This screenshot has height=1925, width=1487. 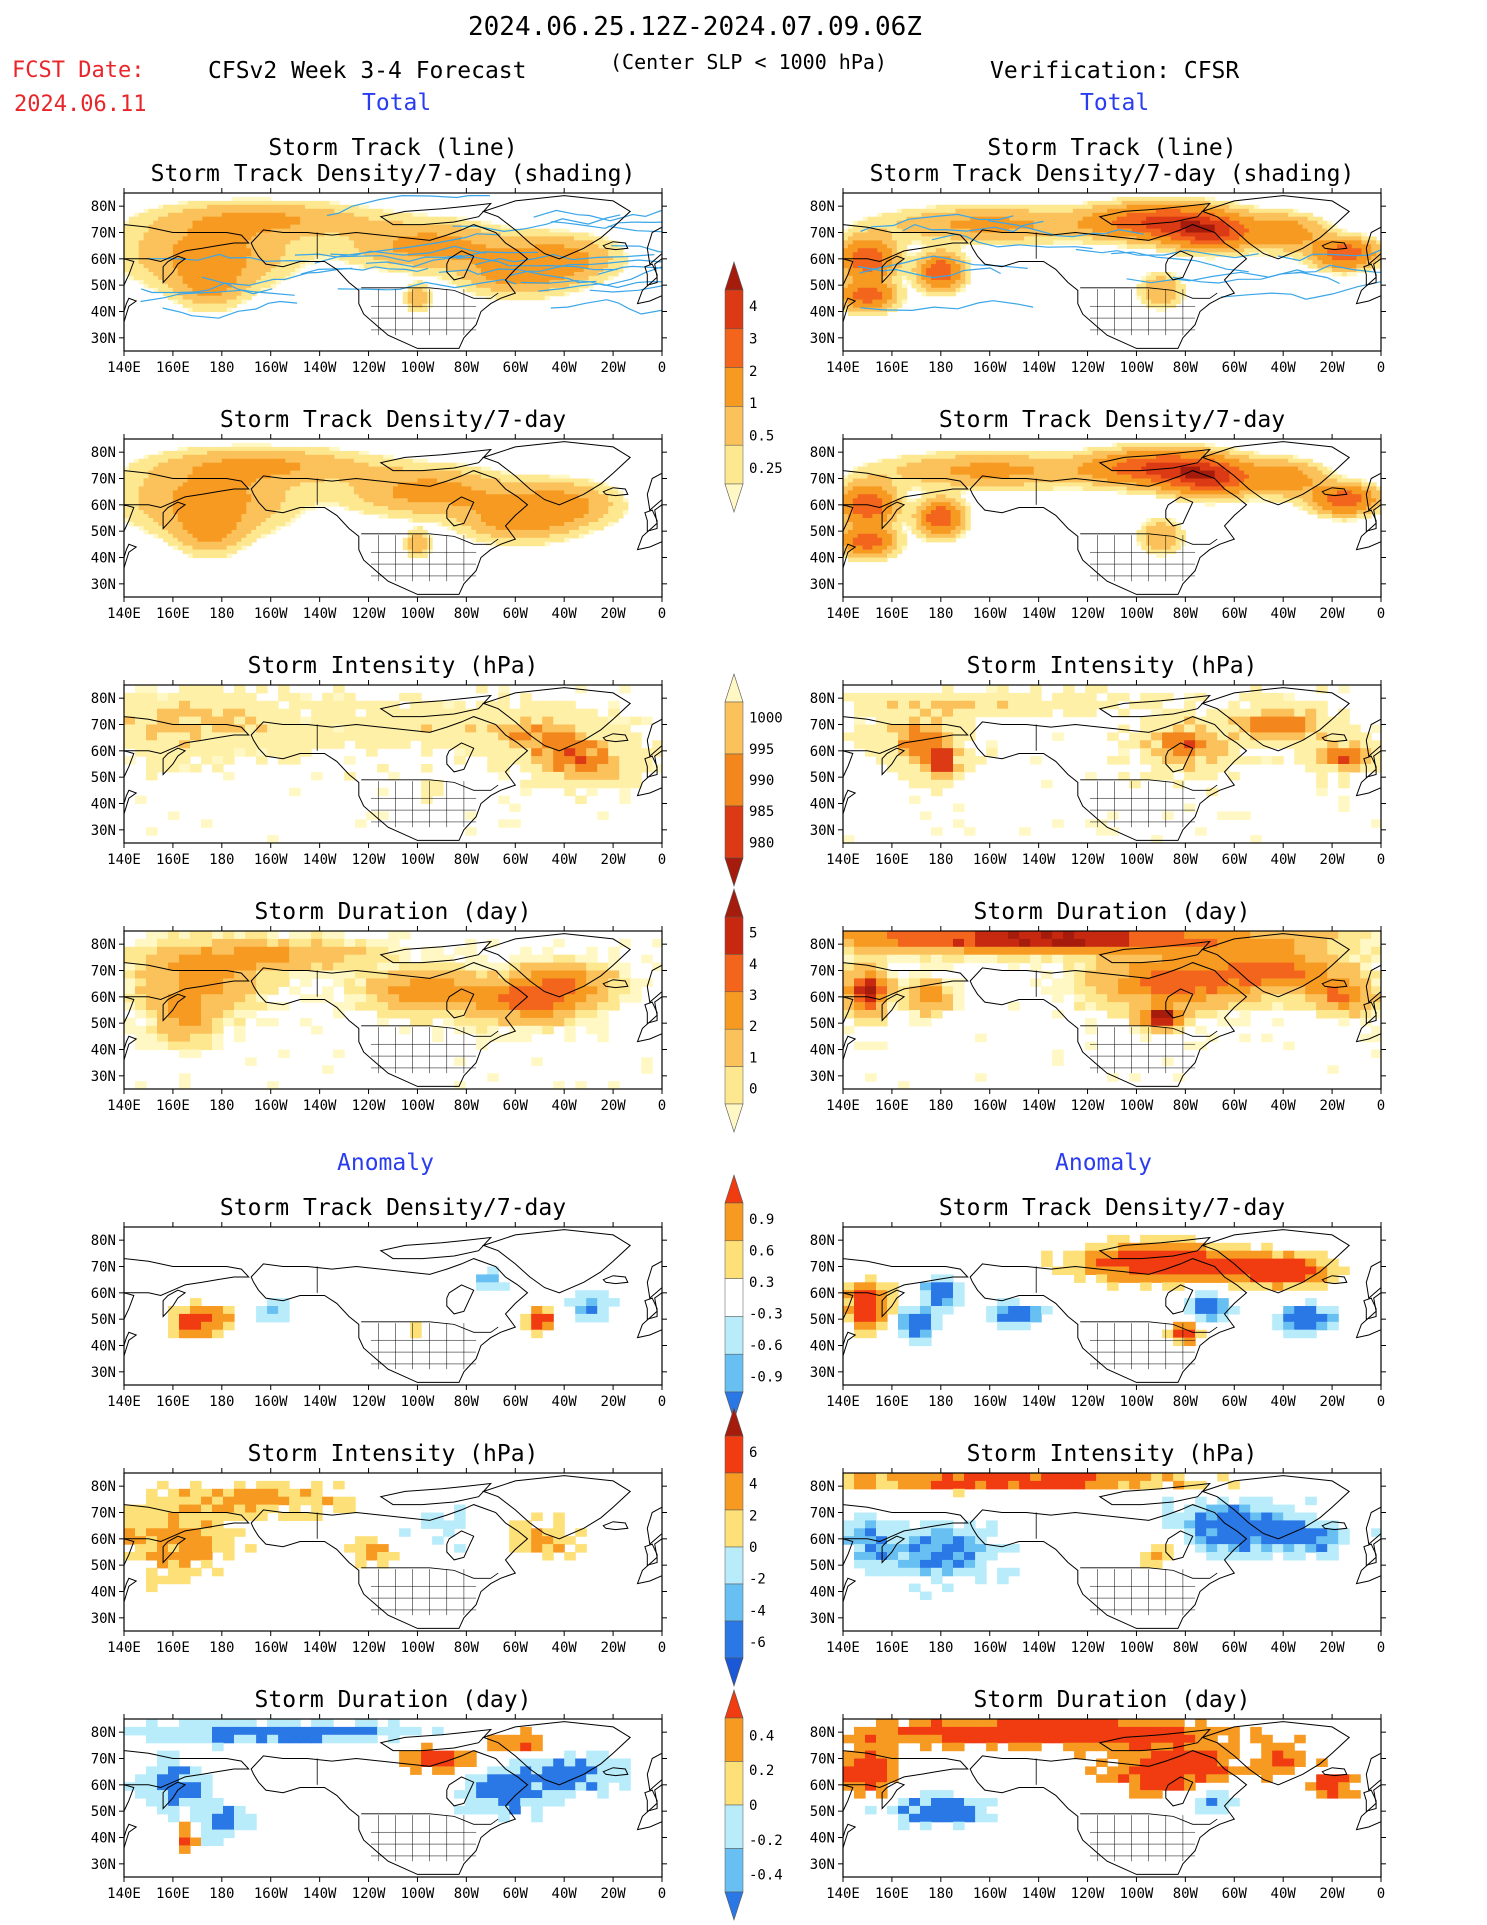 What do you see at coordinates (761, 1251) in the screenshot?
I see `colorbar-label: 0.6` at bounding box center [761, 1251].